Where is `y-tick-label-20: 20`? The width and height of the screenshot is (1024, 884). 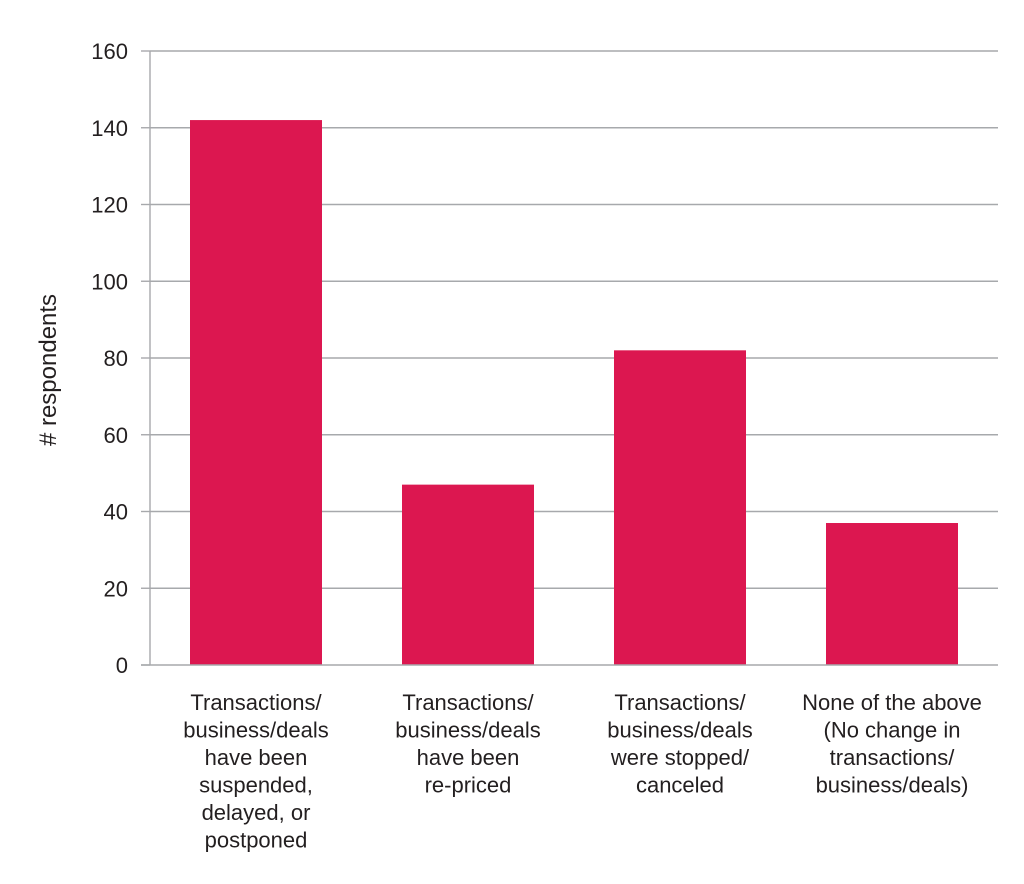
y-tick-label-20: 20 is located at coordinates (116, 588).